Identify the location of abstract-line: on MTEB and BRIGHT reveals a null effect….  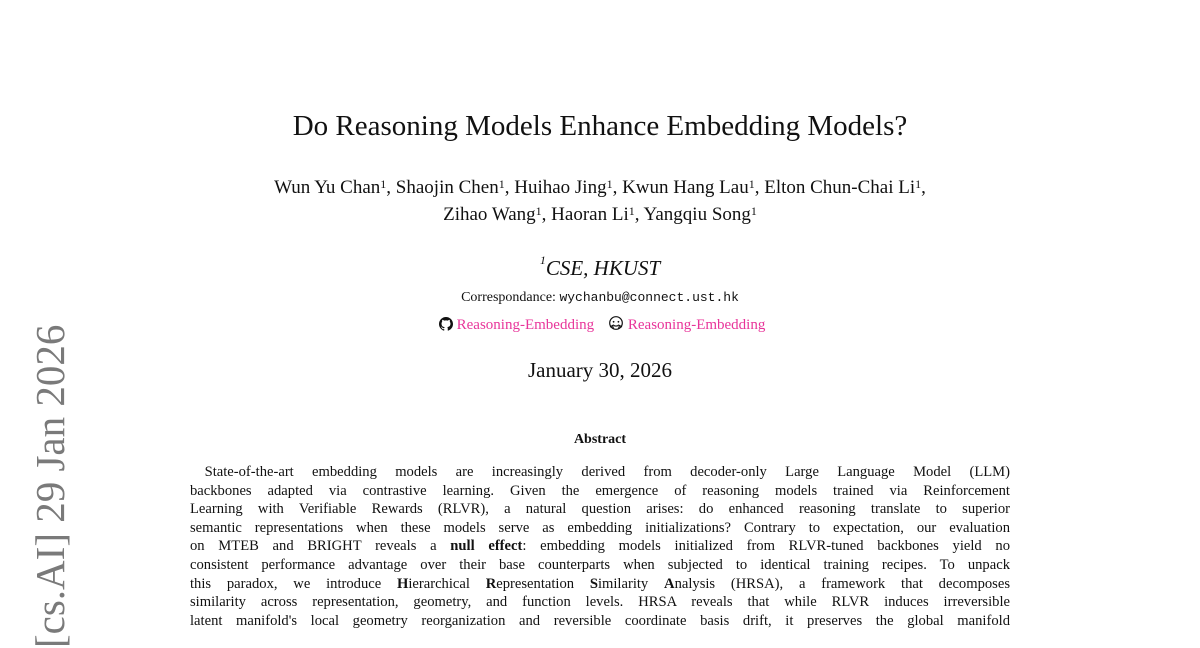
(600, 546).